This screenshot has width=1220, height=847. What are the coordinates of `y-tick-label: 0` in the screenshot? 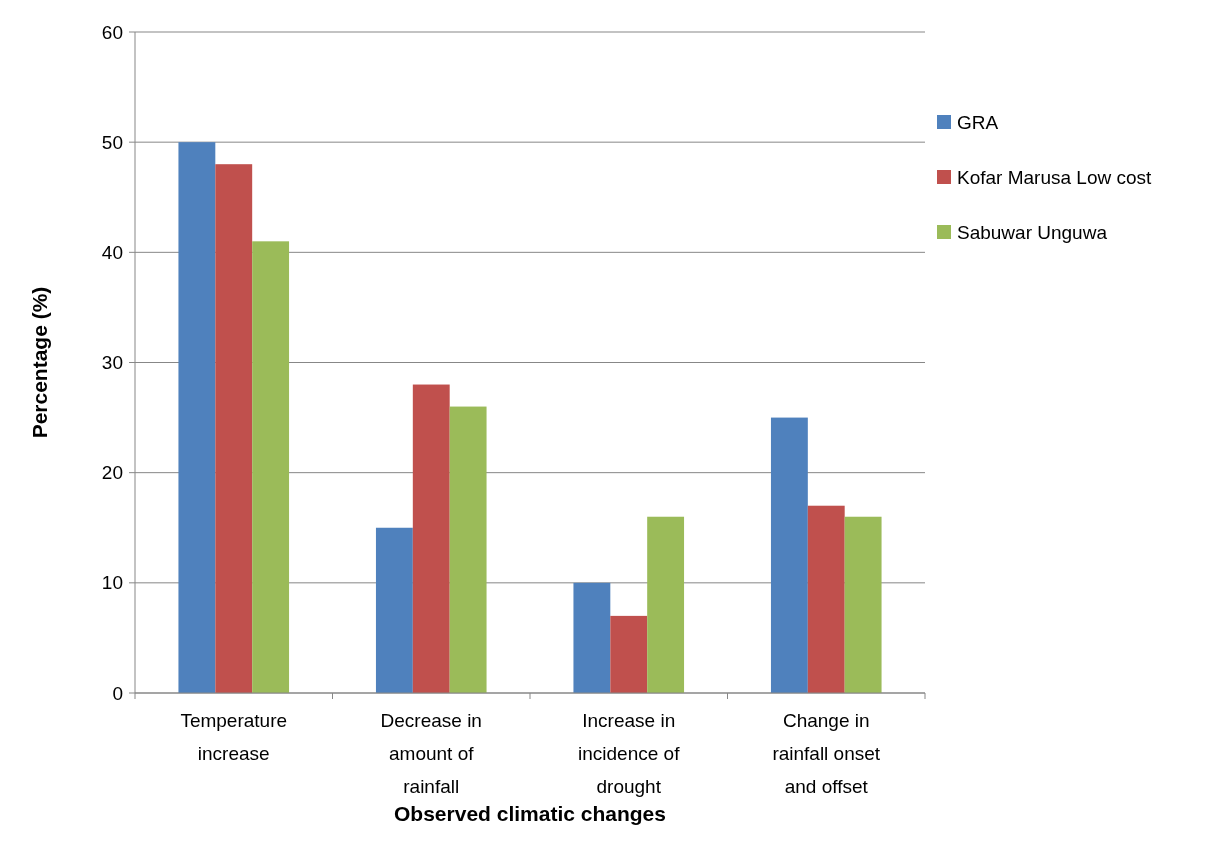 It's located at (117, 693).